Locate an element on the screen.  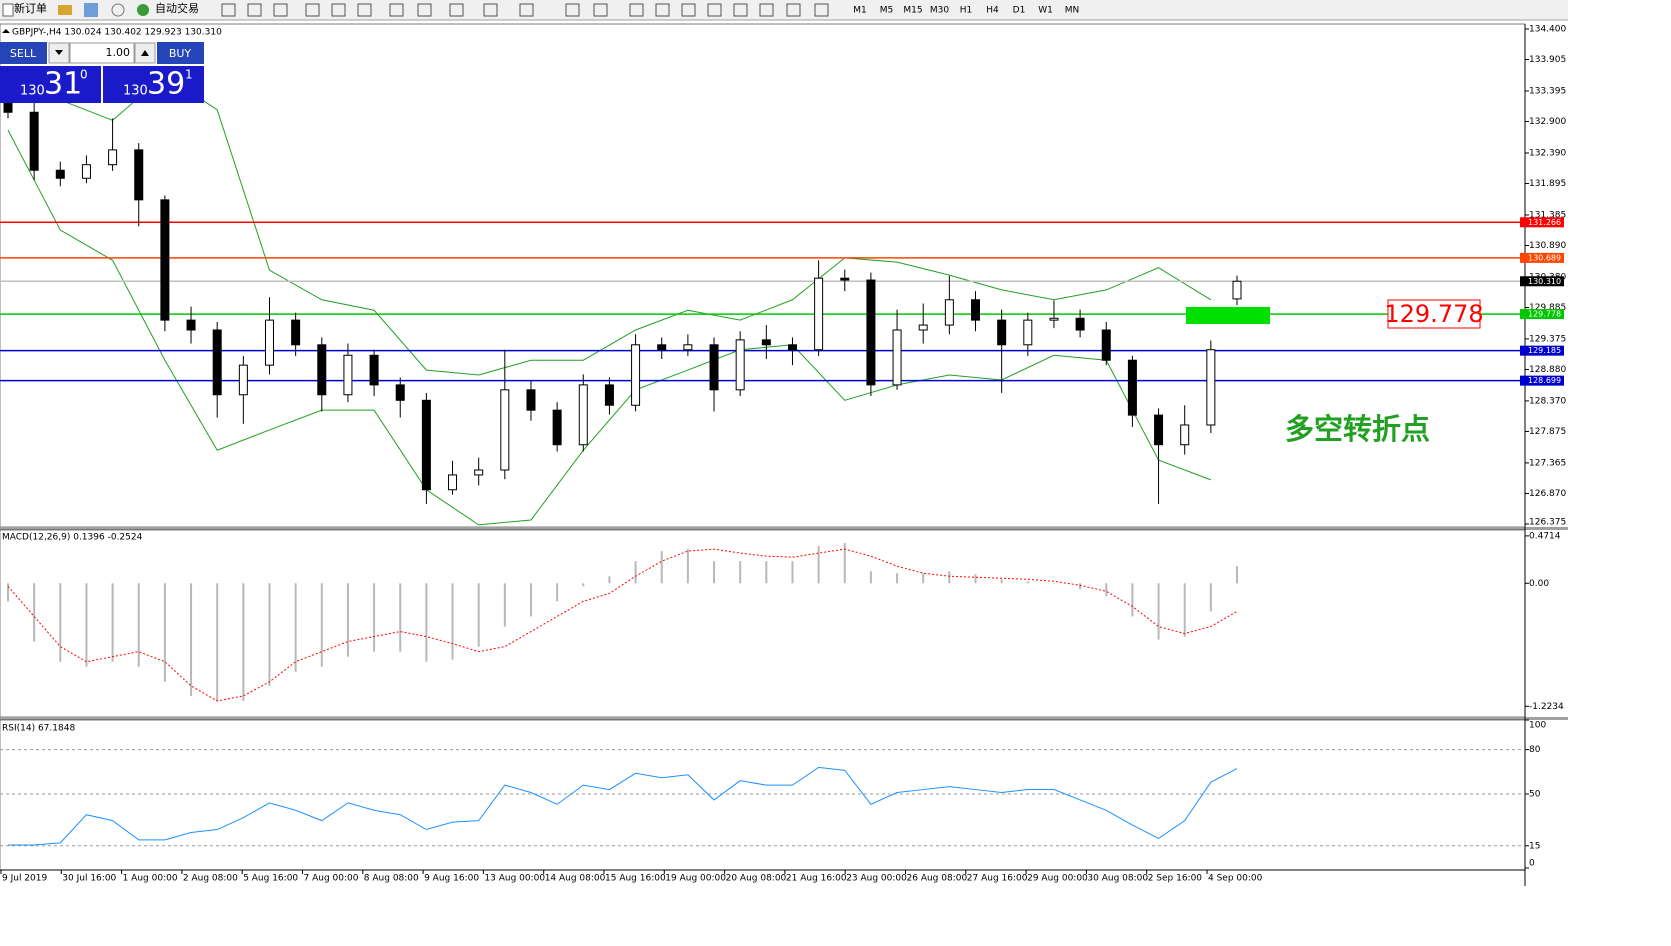
y-tick-label: 128.370 is located at coordinates (1547, 401).